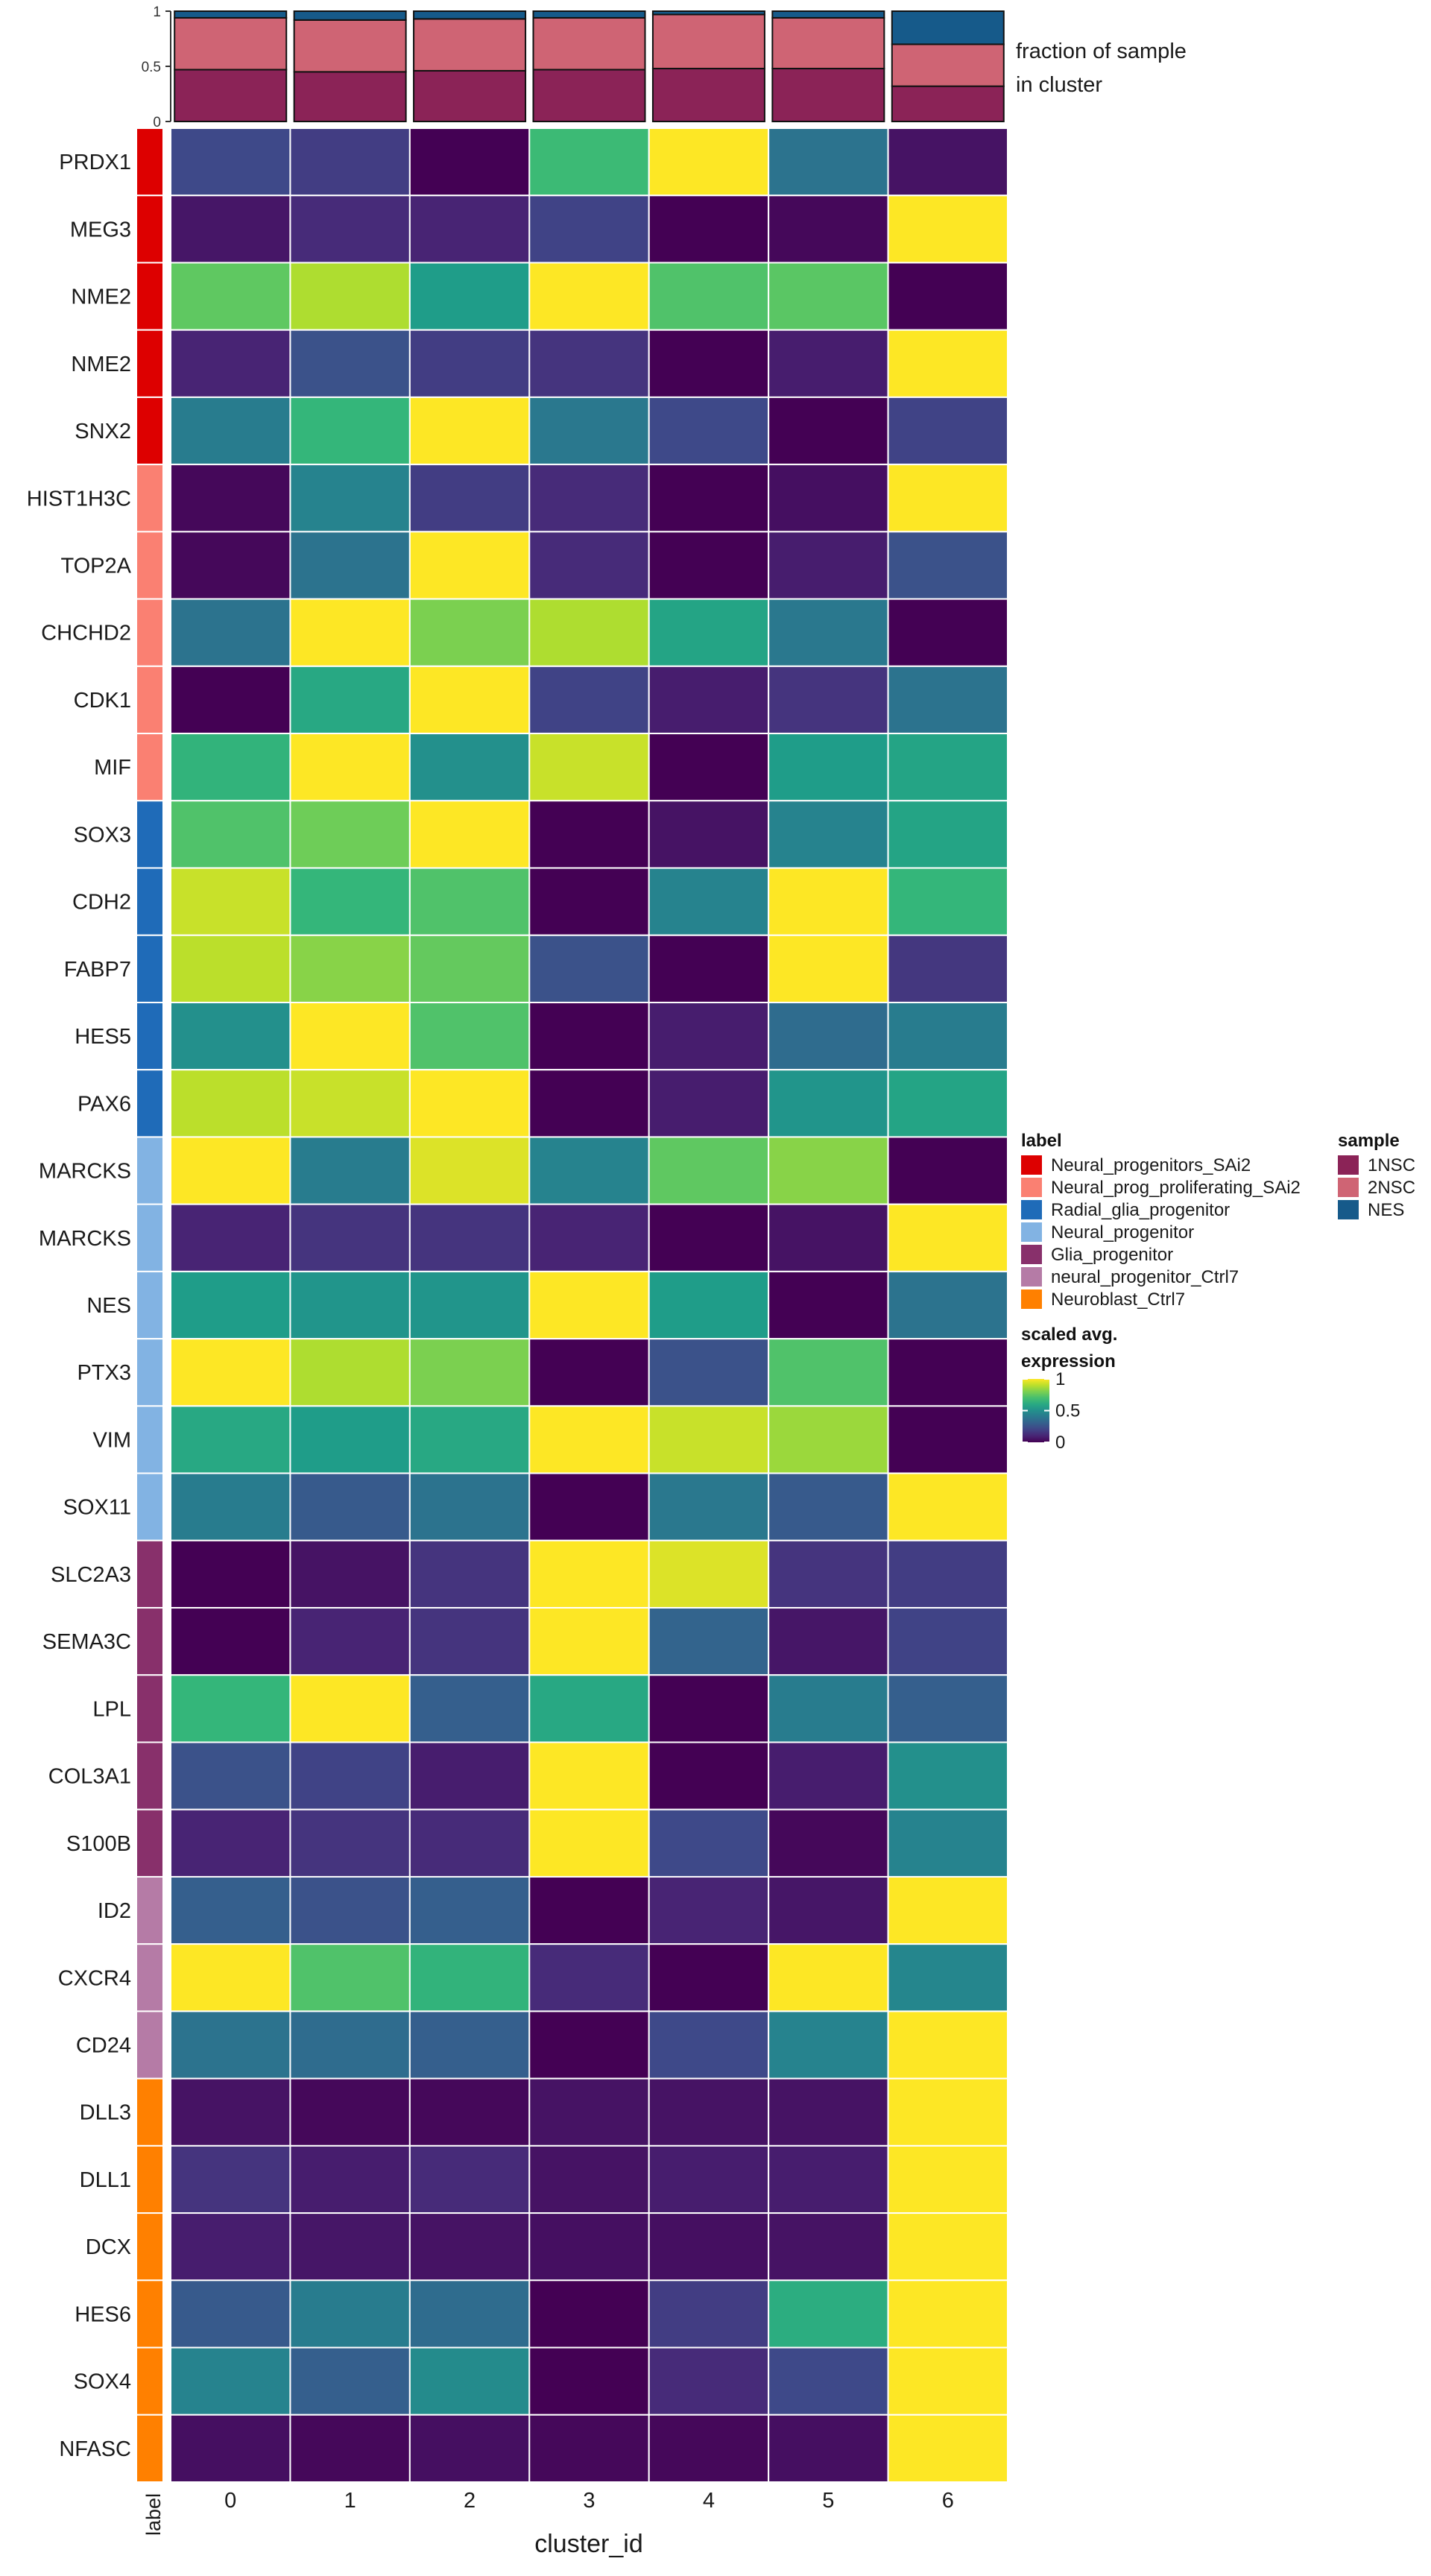 This screenshot has height=2576, width=1431. What do you see at coordinates (91, 1575) in the screenshot?
I see `gene-label: SLC2A3` at bounding box center [91, 1575].